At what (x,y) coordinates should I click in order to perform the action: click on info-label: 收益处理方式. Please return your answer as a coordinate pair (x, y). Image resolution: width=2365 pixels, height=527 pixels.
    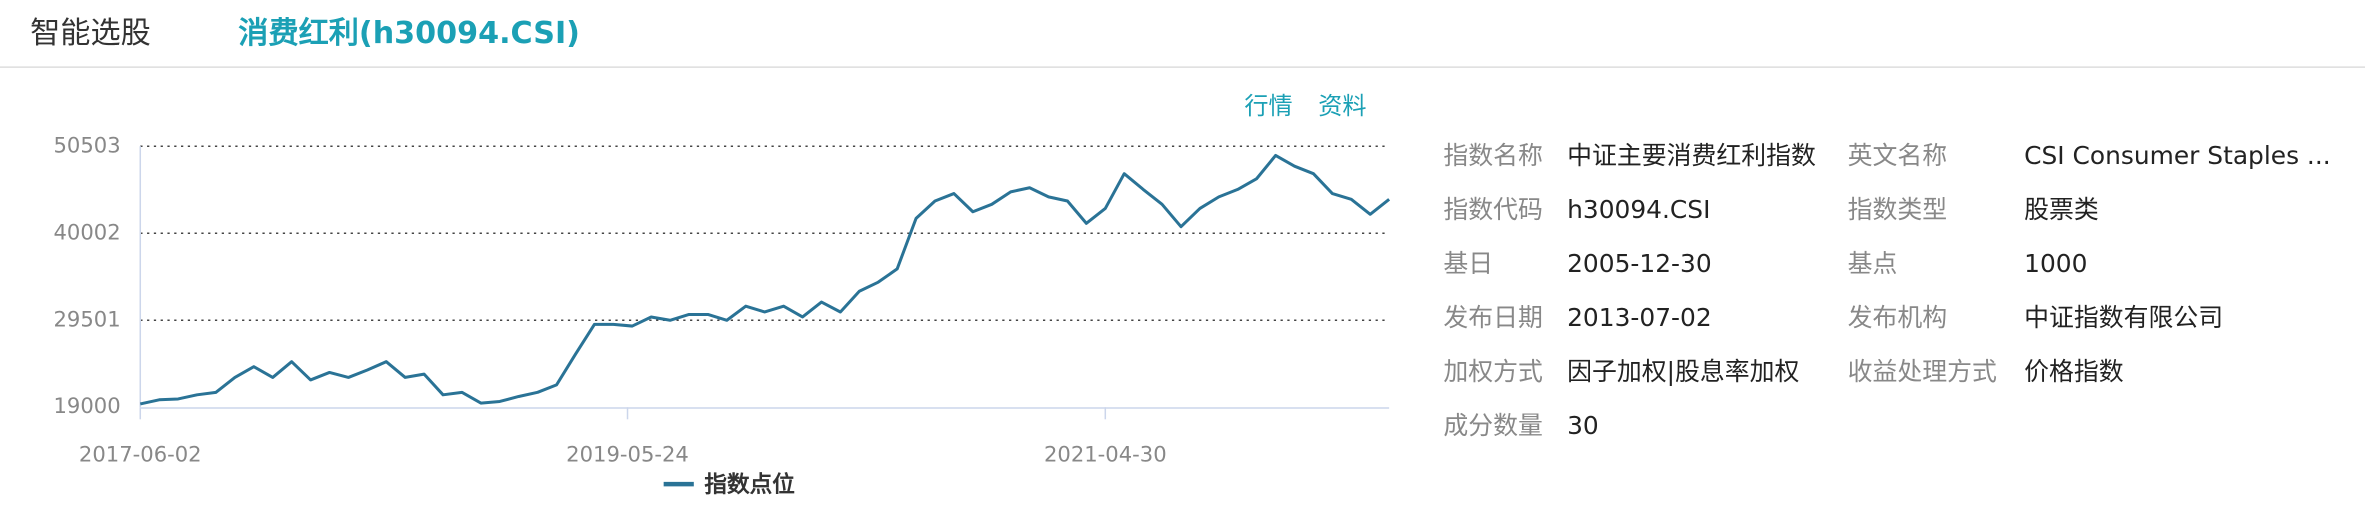
    Looking at the image, I should click on (1922, 371).